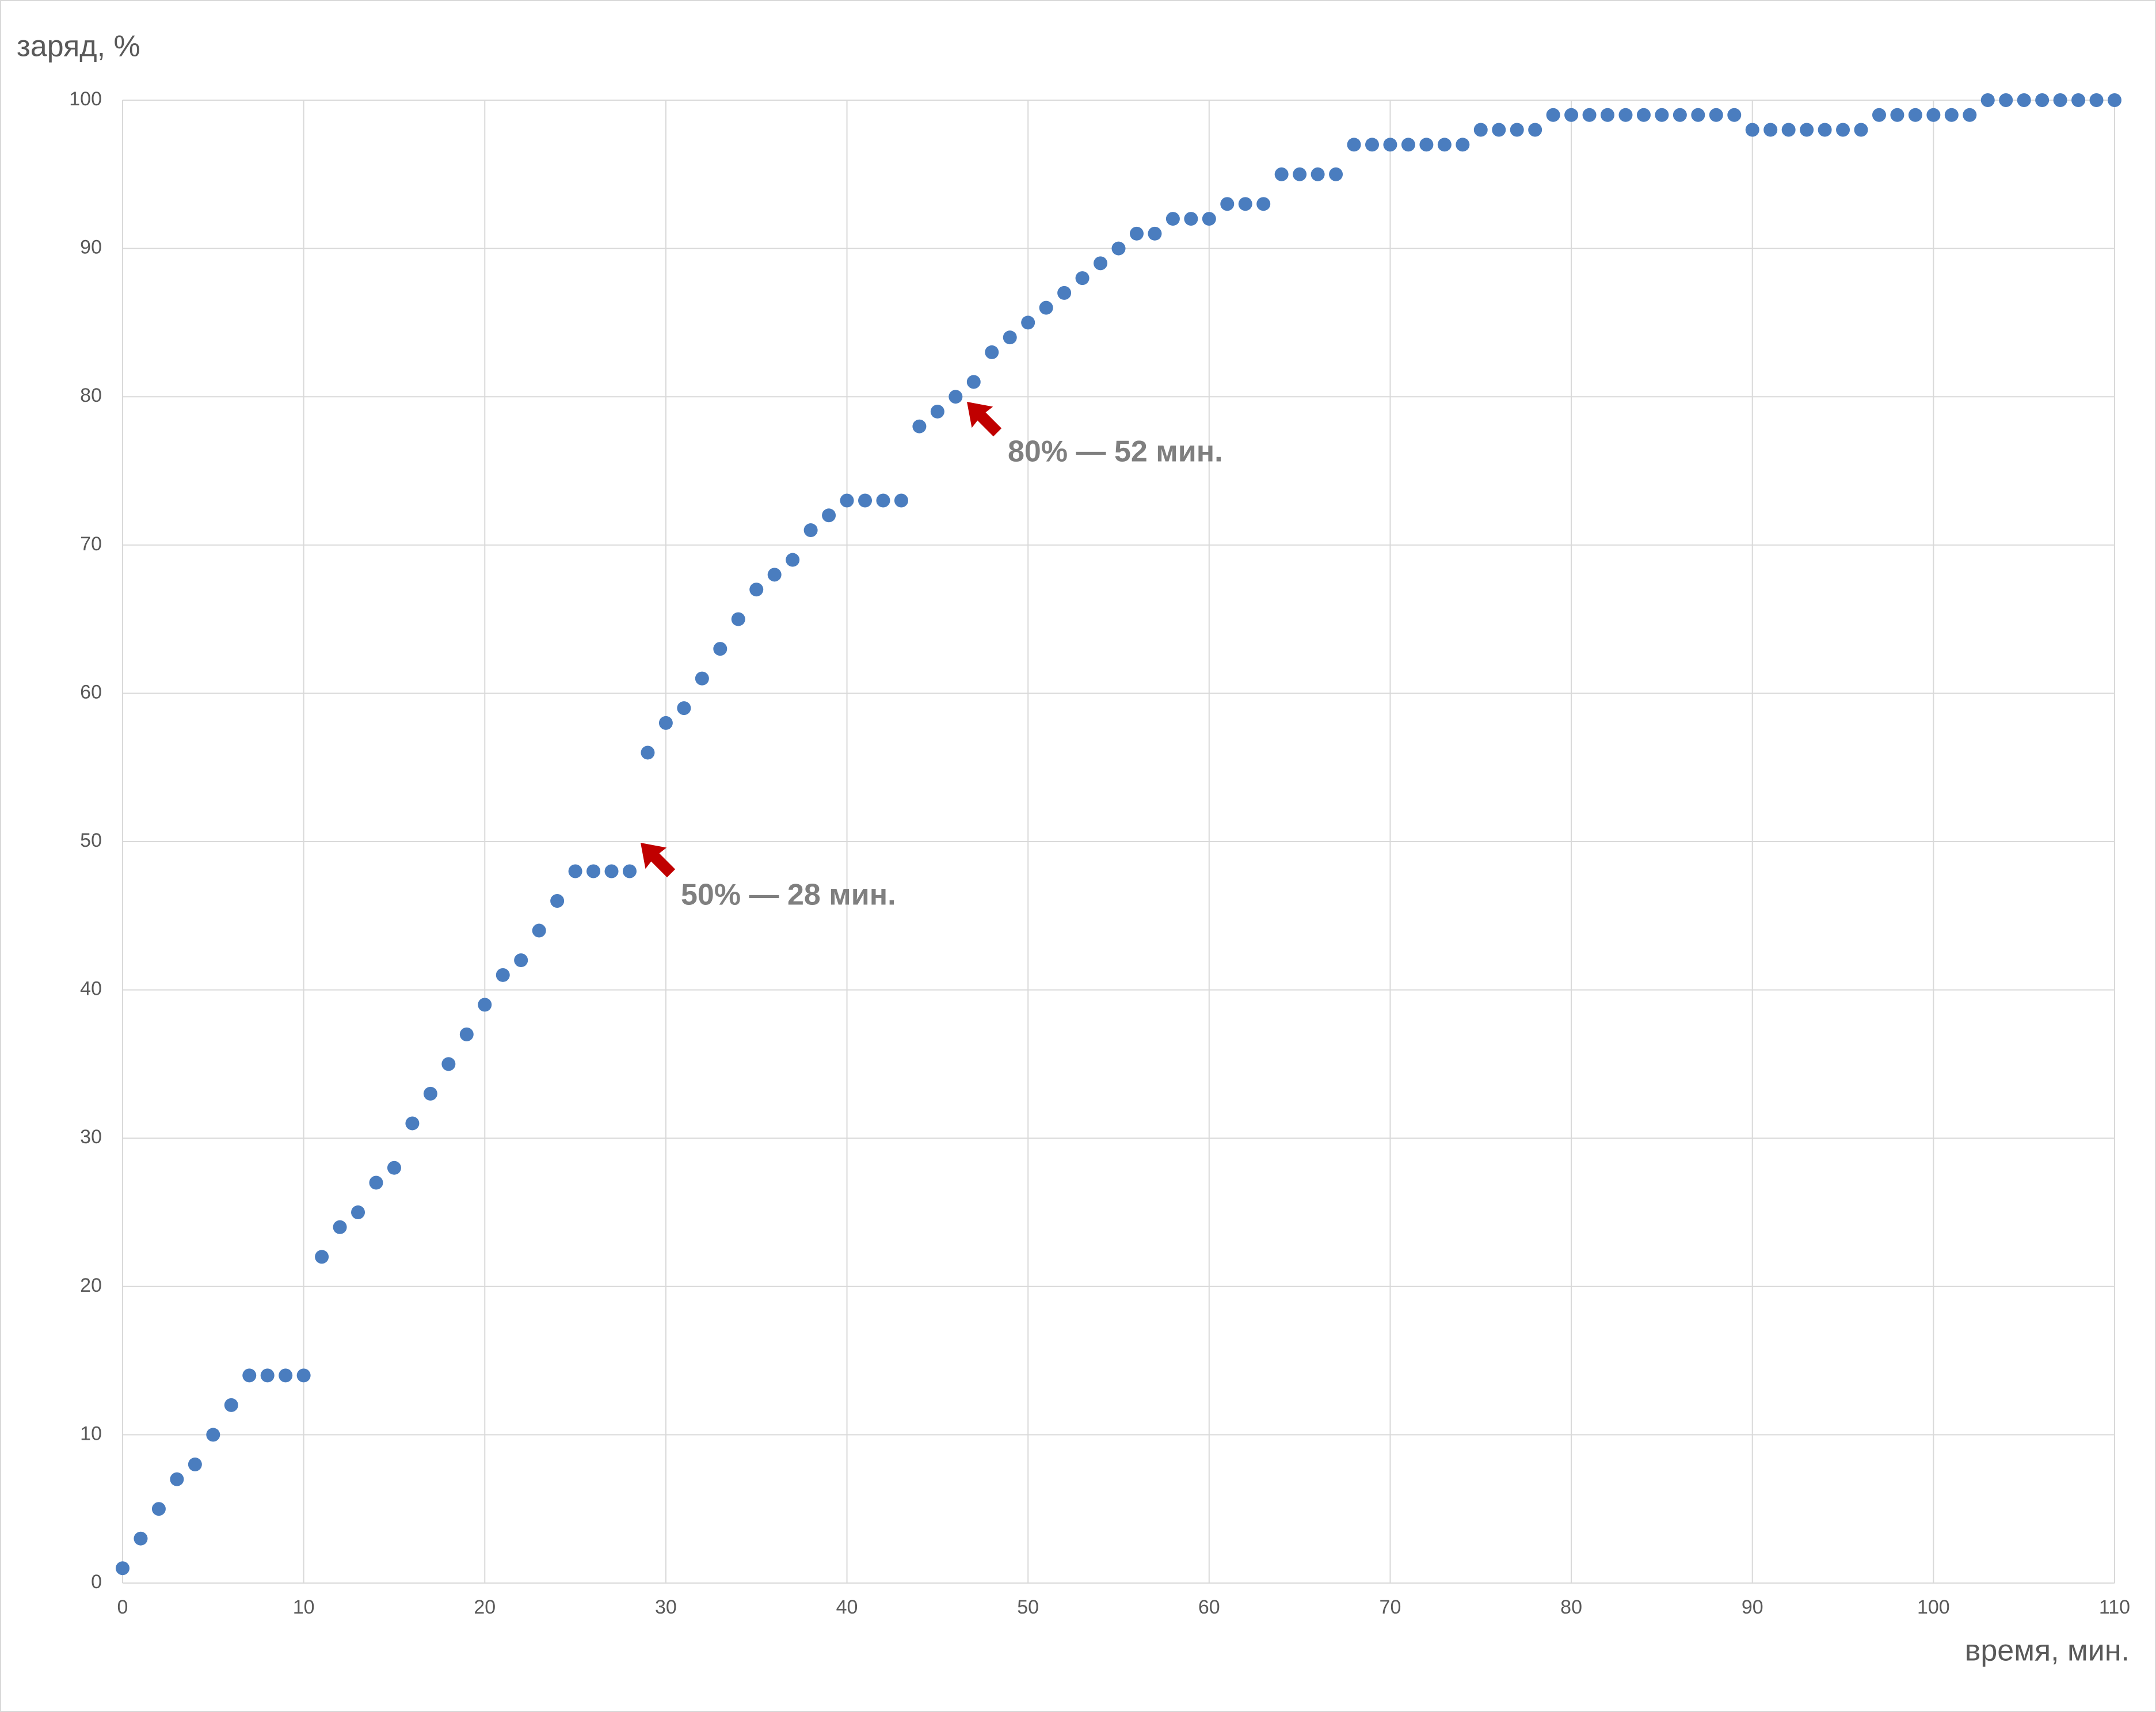 The image size is (2156, 1712). Describe the element at coordinates (122, 1607) in the screenshot. I see `x-tick-label: 0` at that location.